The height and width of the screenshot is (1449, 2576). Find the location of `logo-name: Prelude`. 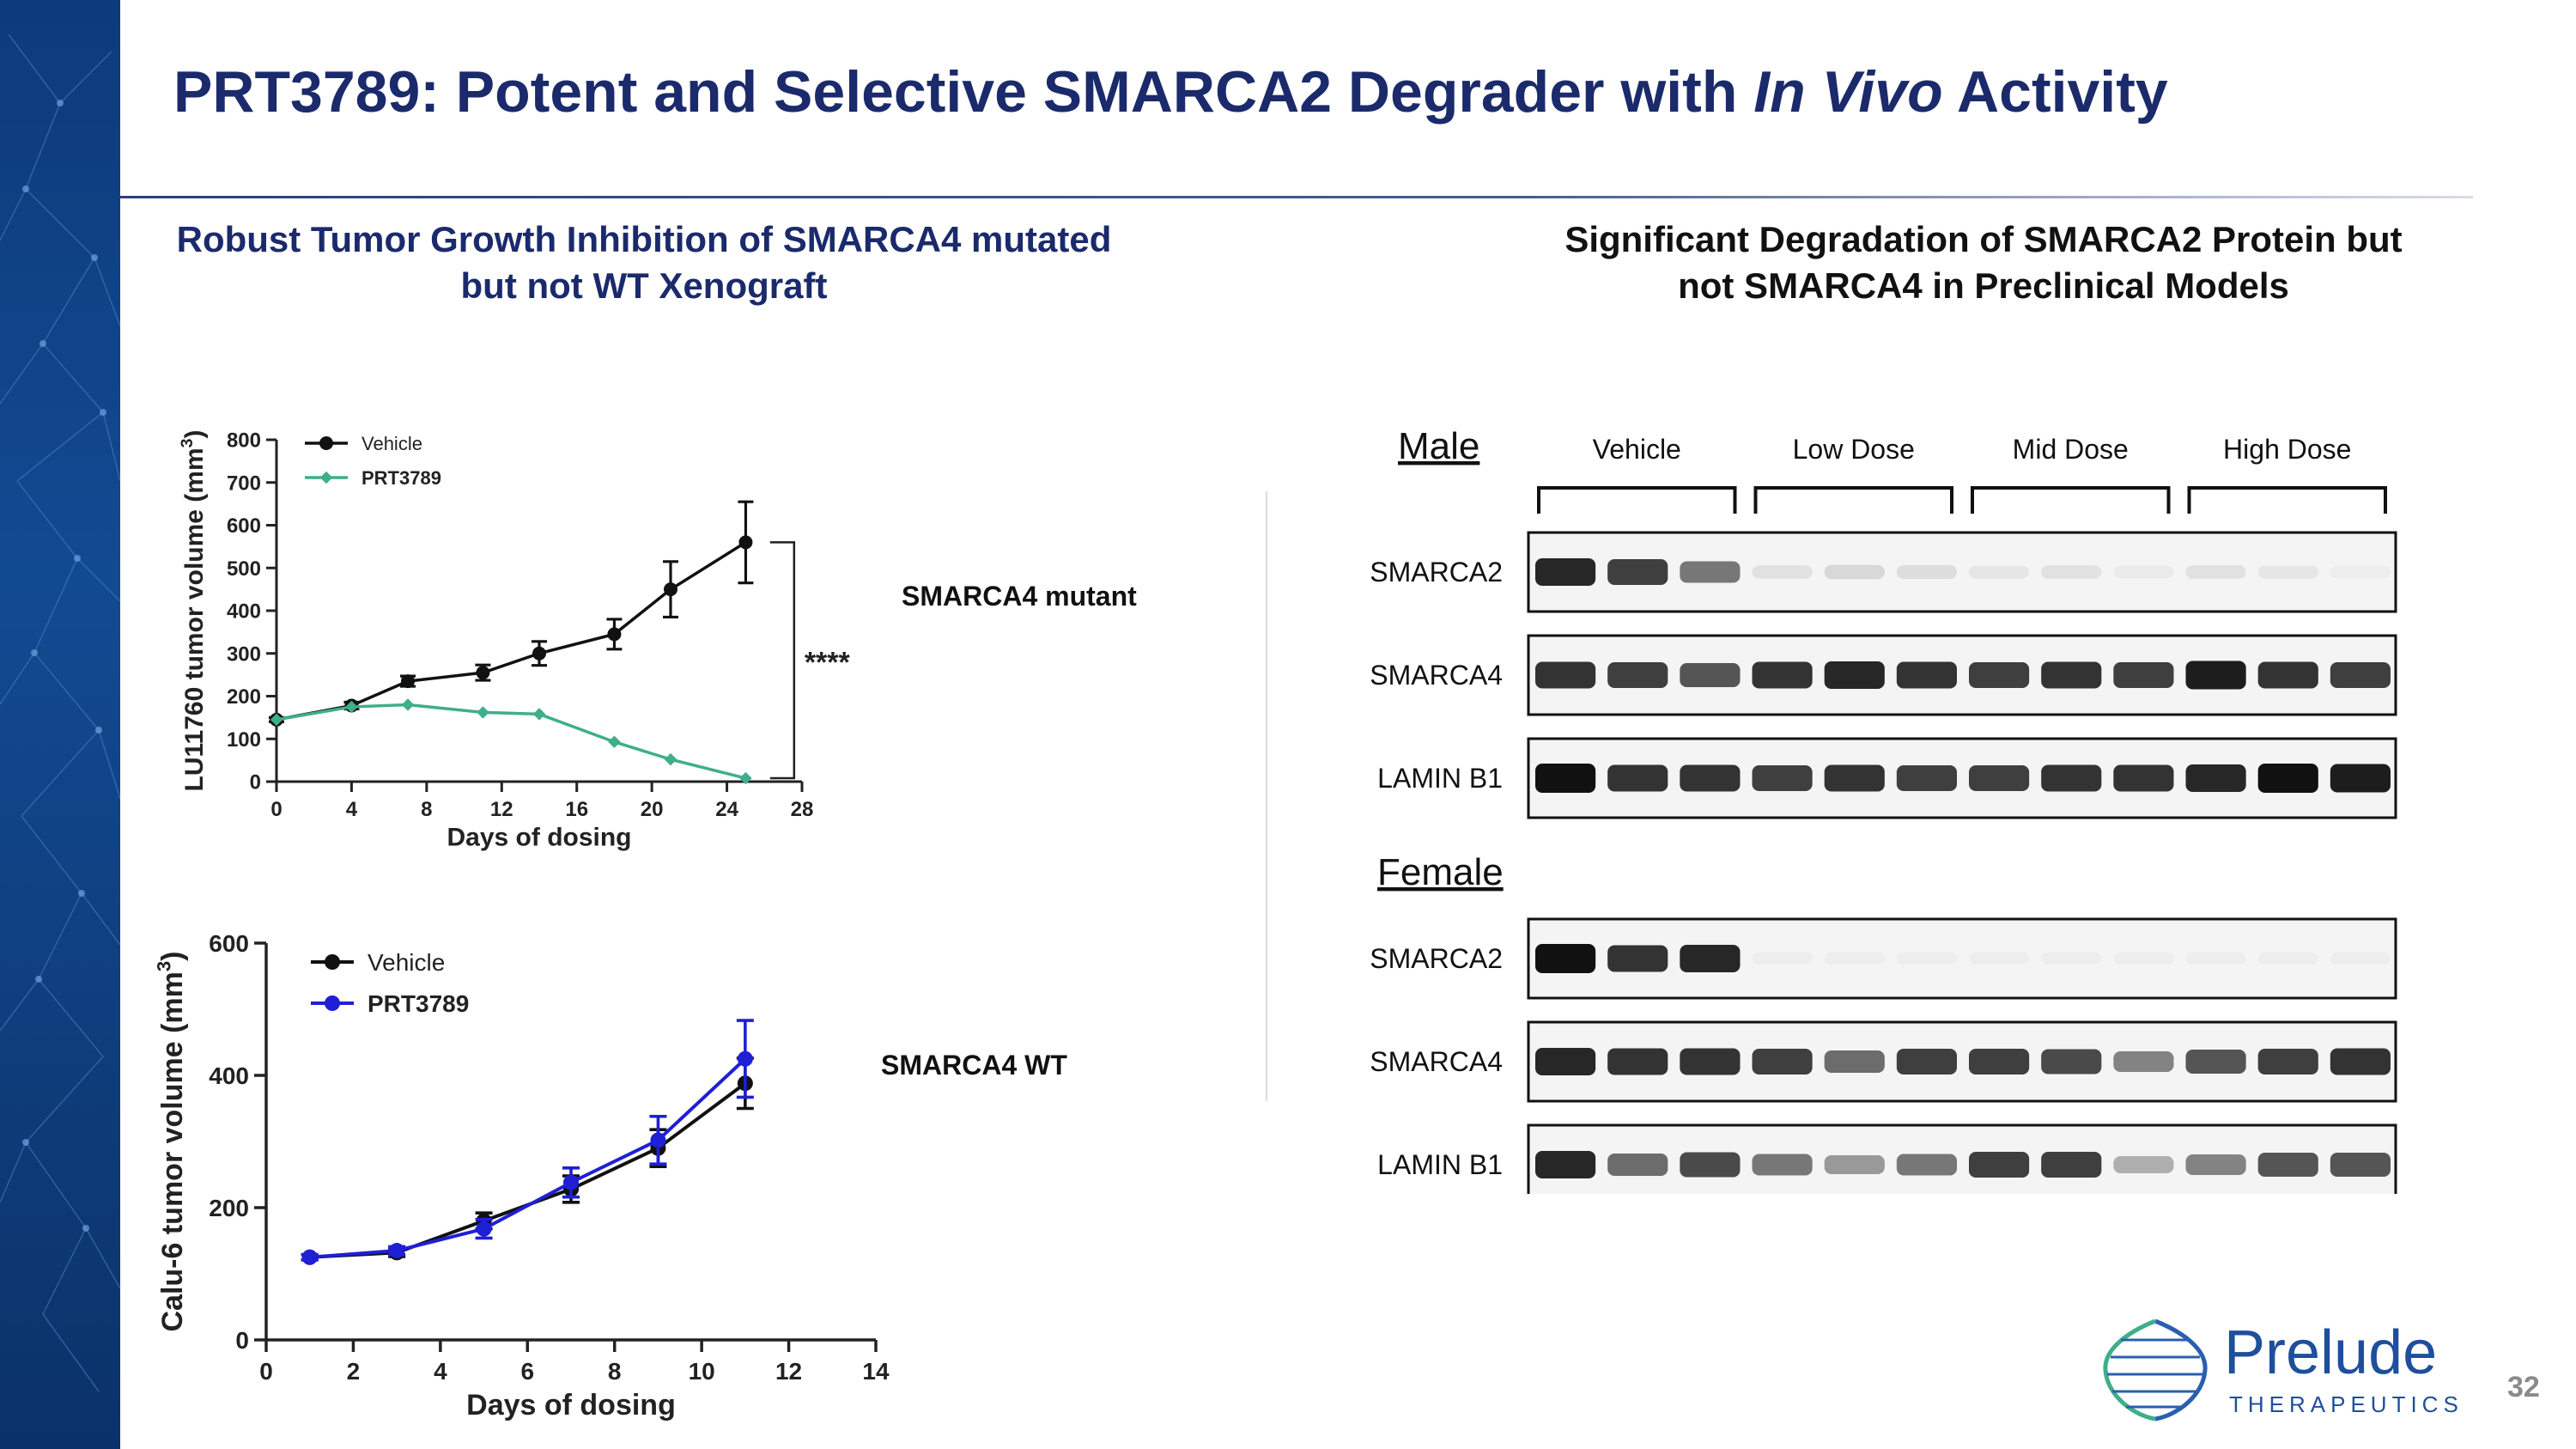

logo-name: Prelude is located at coordinates (2331, 1352).